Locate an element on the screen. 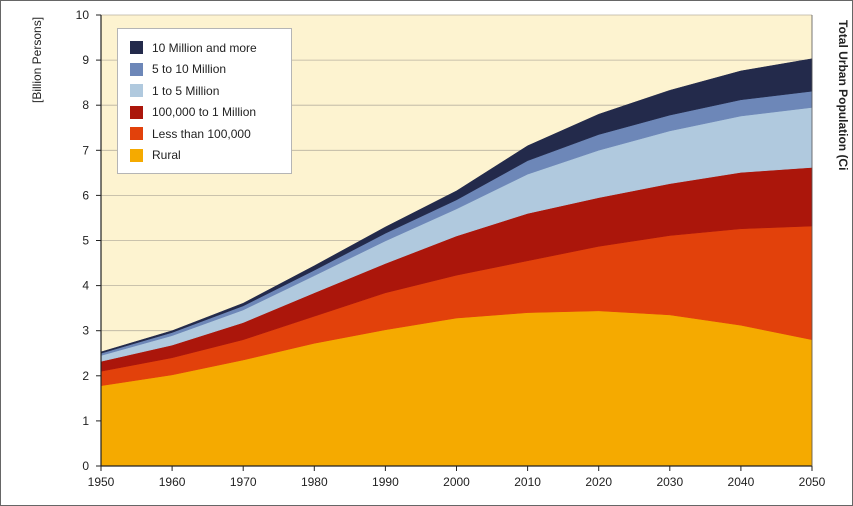 This screenshot has height=506, width=853. x-tick-label-1970: 1970 is located at coordinates (243, 482).